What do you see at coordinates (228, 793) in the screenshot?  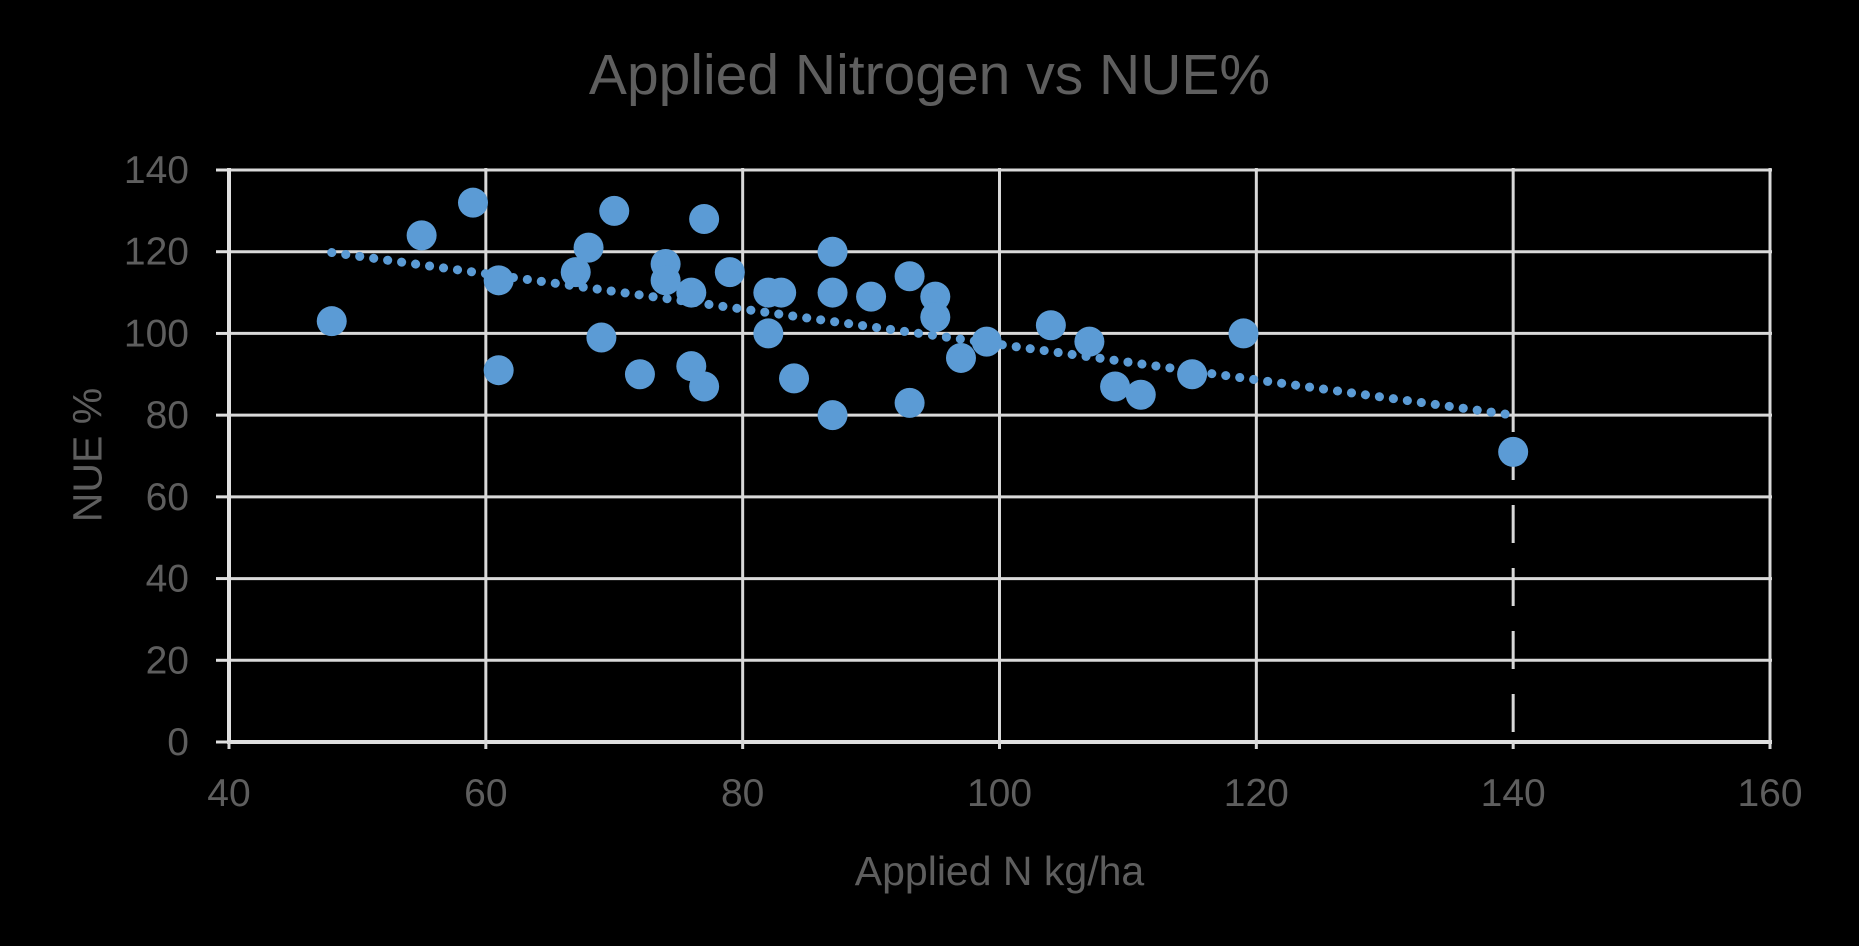 I see `x-tick-label: 40` at bounding box center [228, 793].